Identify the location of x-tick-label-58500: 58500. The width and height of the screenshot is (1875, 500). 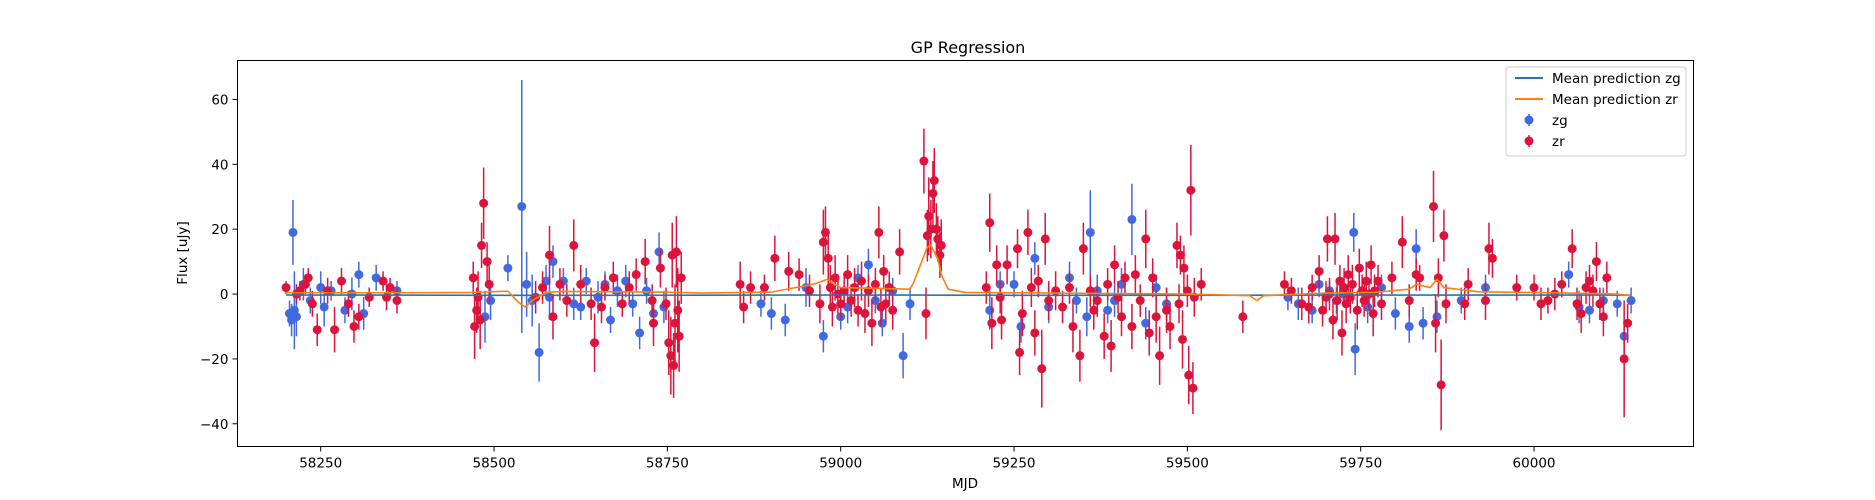
(494, 464).